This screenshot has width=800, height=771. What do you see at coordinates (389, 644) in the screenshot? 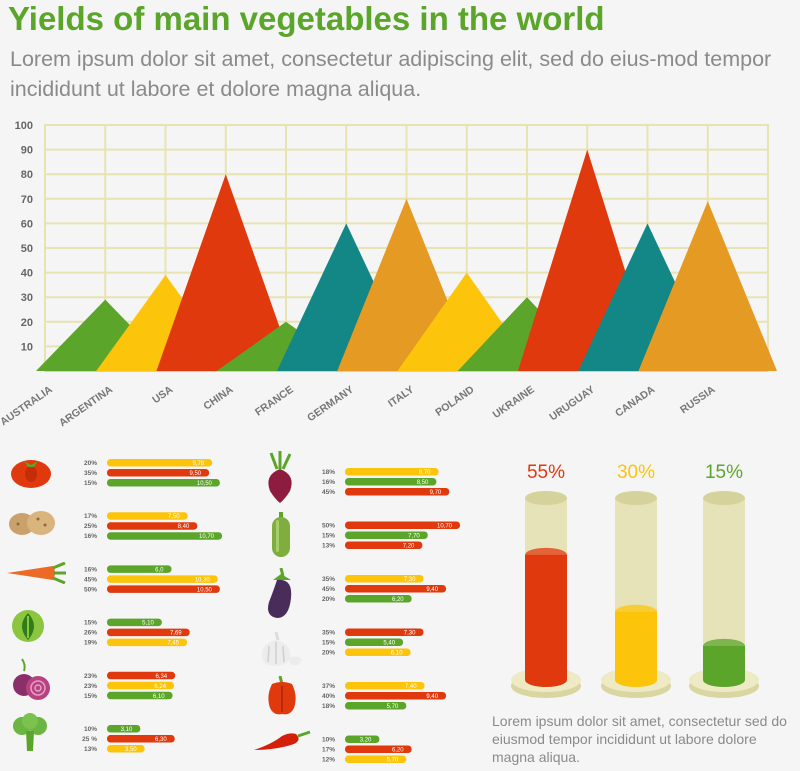
I see `bar-value-label: 5,40` at bounding box center [389, 644].